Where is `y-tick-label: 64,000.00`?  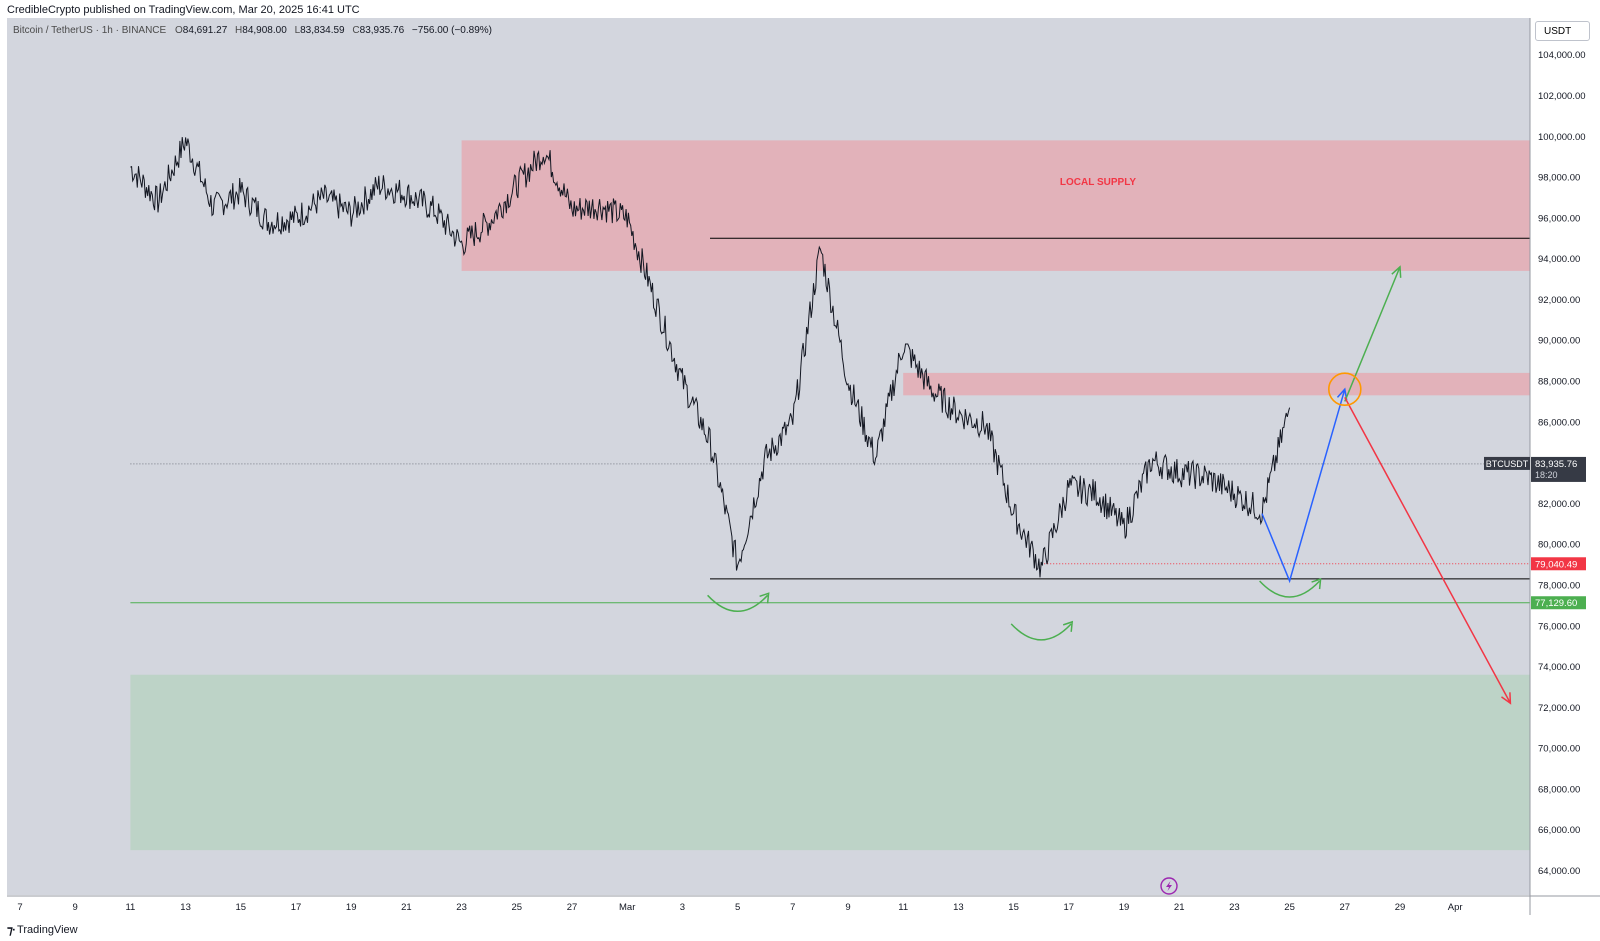 y-tick-label: 64,000.00 is located at coordinates (1559, 871).